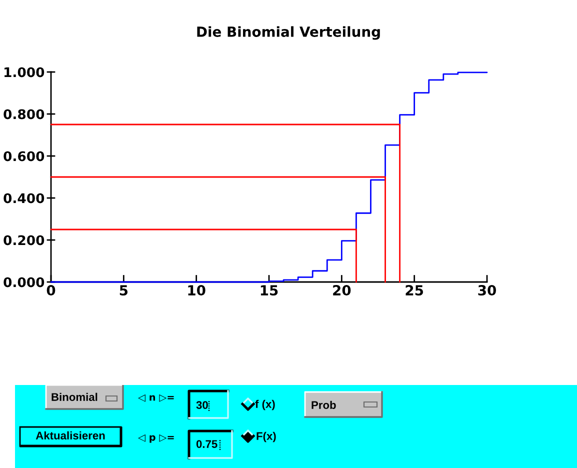 The height and width of the screenshot is (468, 577). Describe the element at coordinates (156, 398) in the screenshot. I see `text: ◁ n ▷=` at that location.